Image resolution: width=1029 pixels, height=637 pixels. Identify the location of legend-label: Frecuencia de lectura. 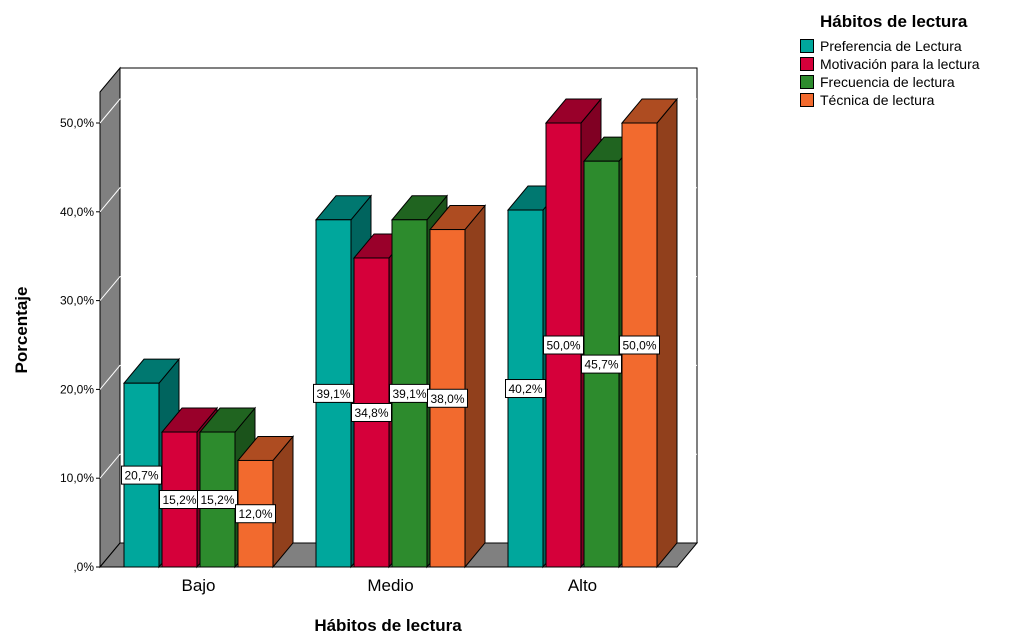
(887, 82).